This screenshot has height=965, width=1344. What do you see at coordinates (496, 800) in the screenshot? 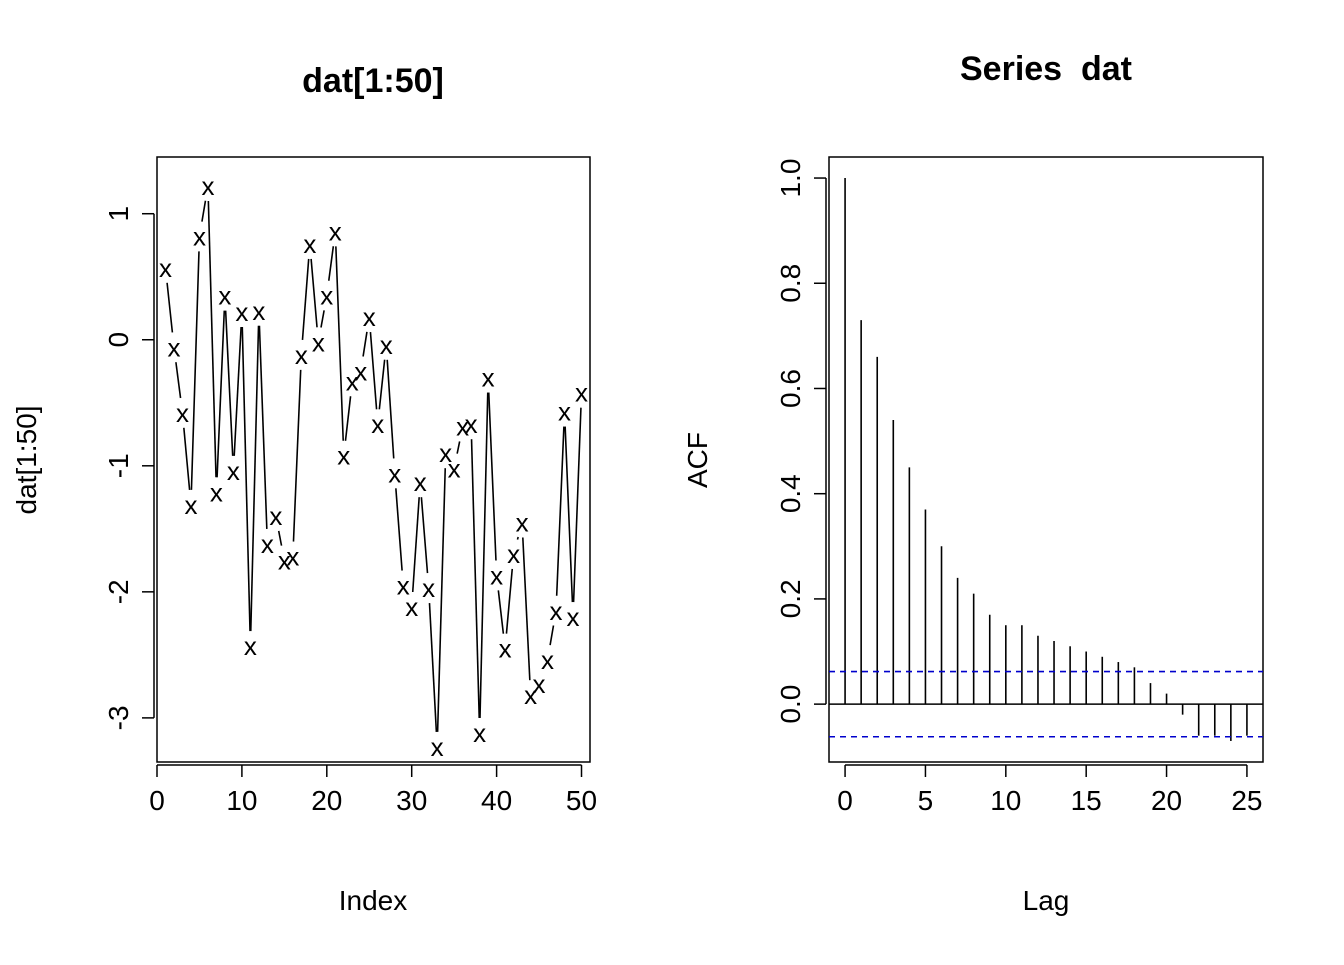
I see `series-plot-x-tick-label: 40` at bounding box center [496, 800].